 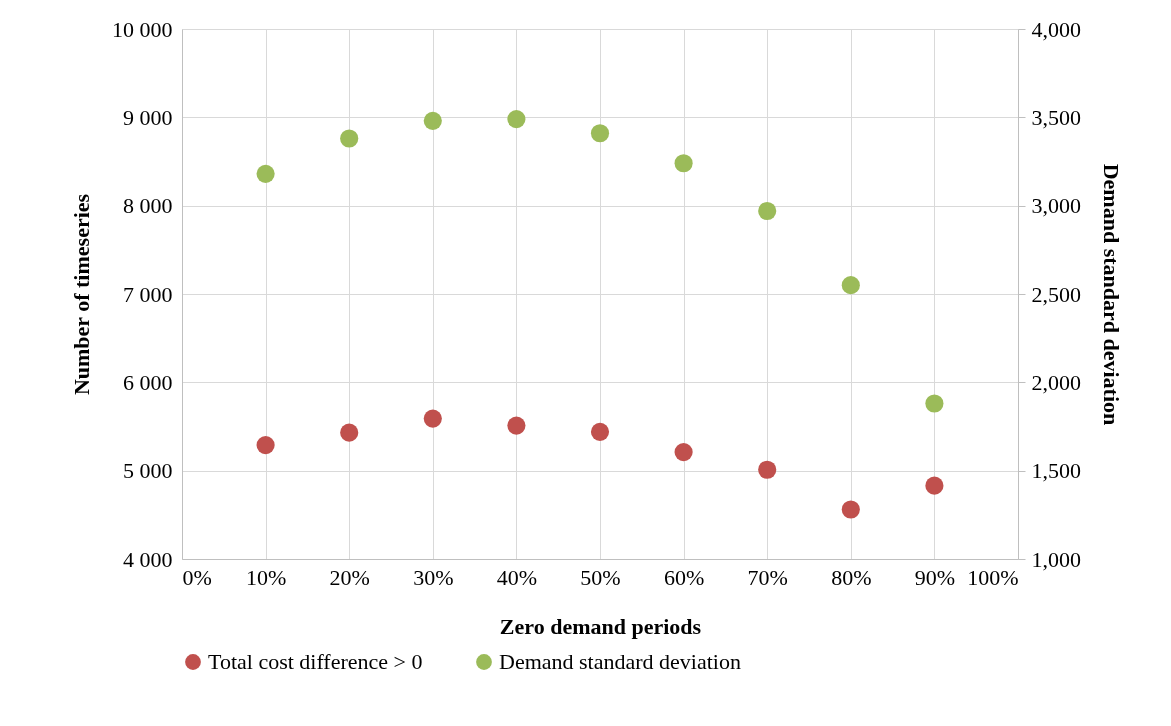 I want to click on y-tick-label: 9 000, so click(x=148, y=117).